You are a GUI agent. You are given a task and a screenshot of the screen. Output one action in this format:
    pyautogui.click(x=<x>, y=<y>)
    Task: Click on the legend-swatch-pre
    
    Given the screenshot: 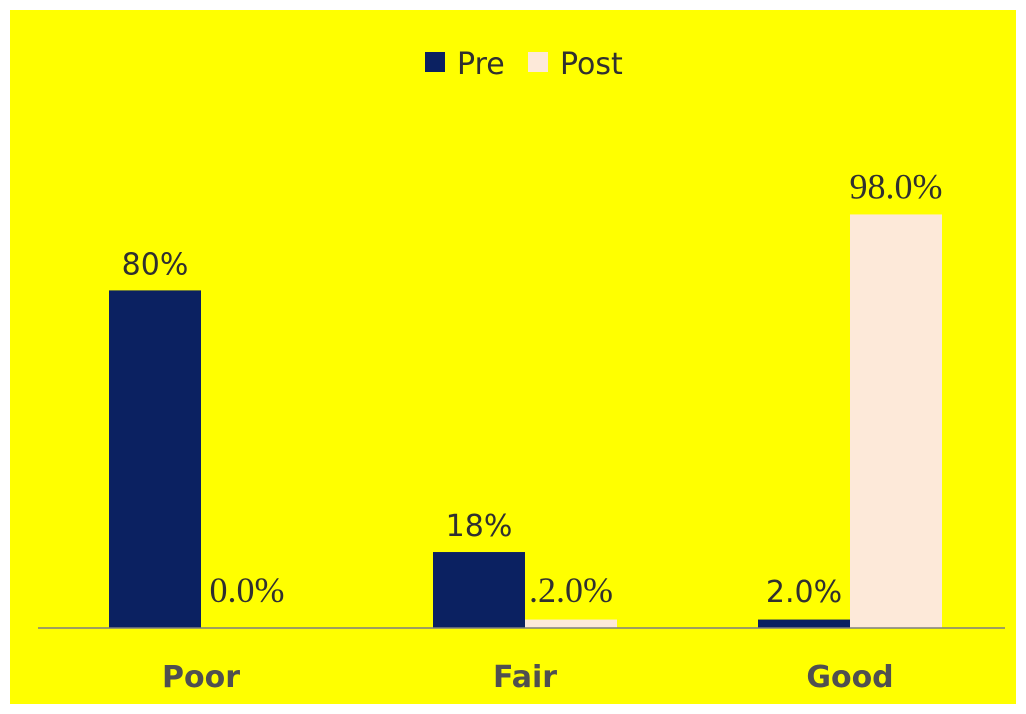 What is the action you would take?
    pyautogui.click(x=435, y=62)
    